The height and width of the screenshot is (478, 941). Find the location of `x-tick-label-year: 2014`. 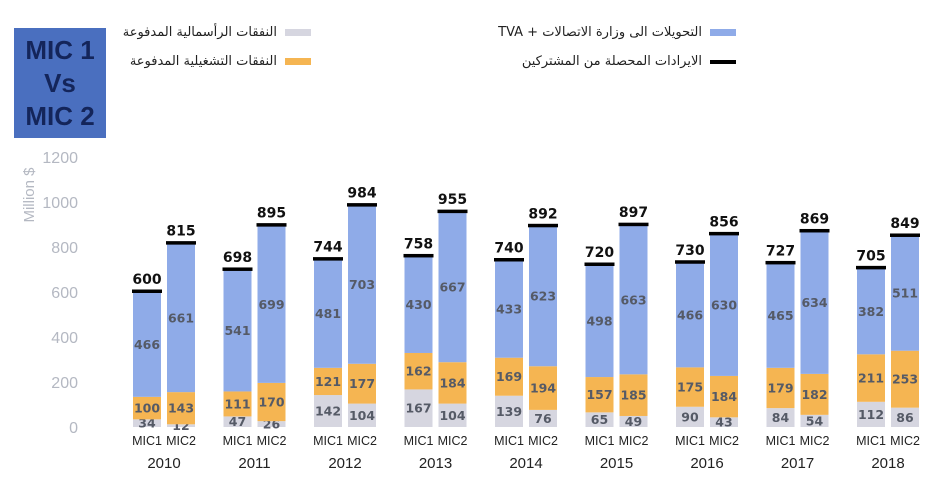

x-tick-label-year: 2014 is located at coordinates (525, 463).